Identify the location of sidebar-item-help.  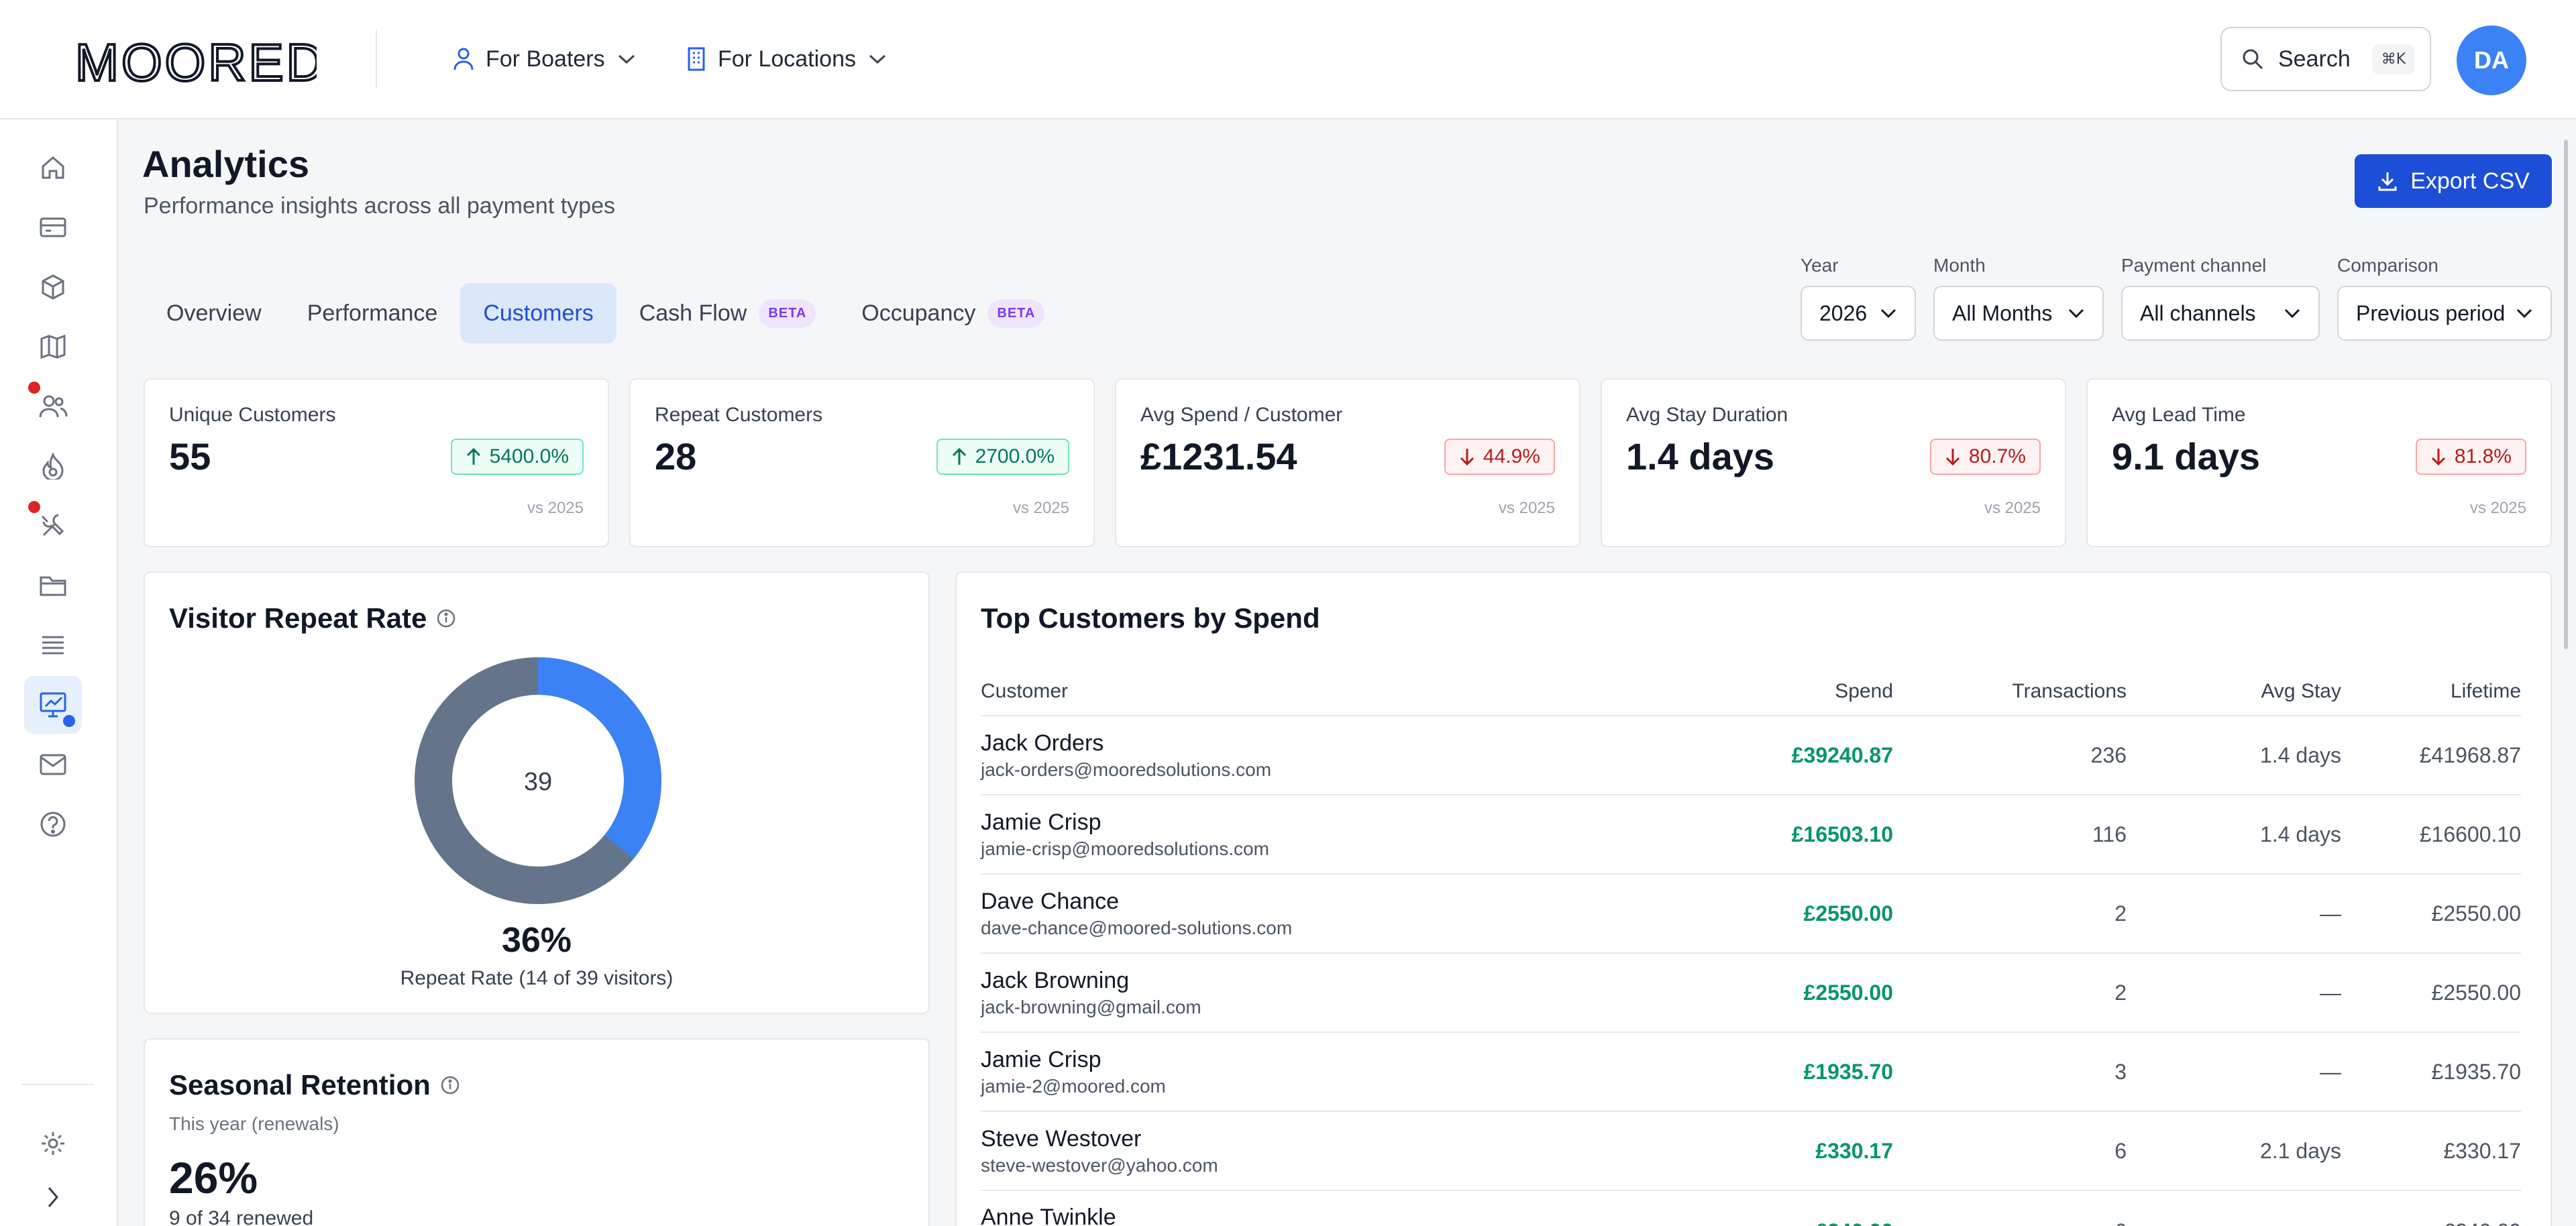
(53, 824).